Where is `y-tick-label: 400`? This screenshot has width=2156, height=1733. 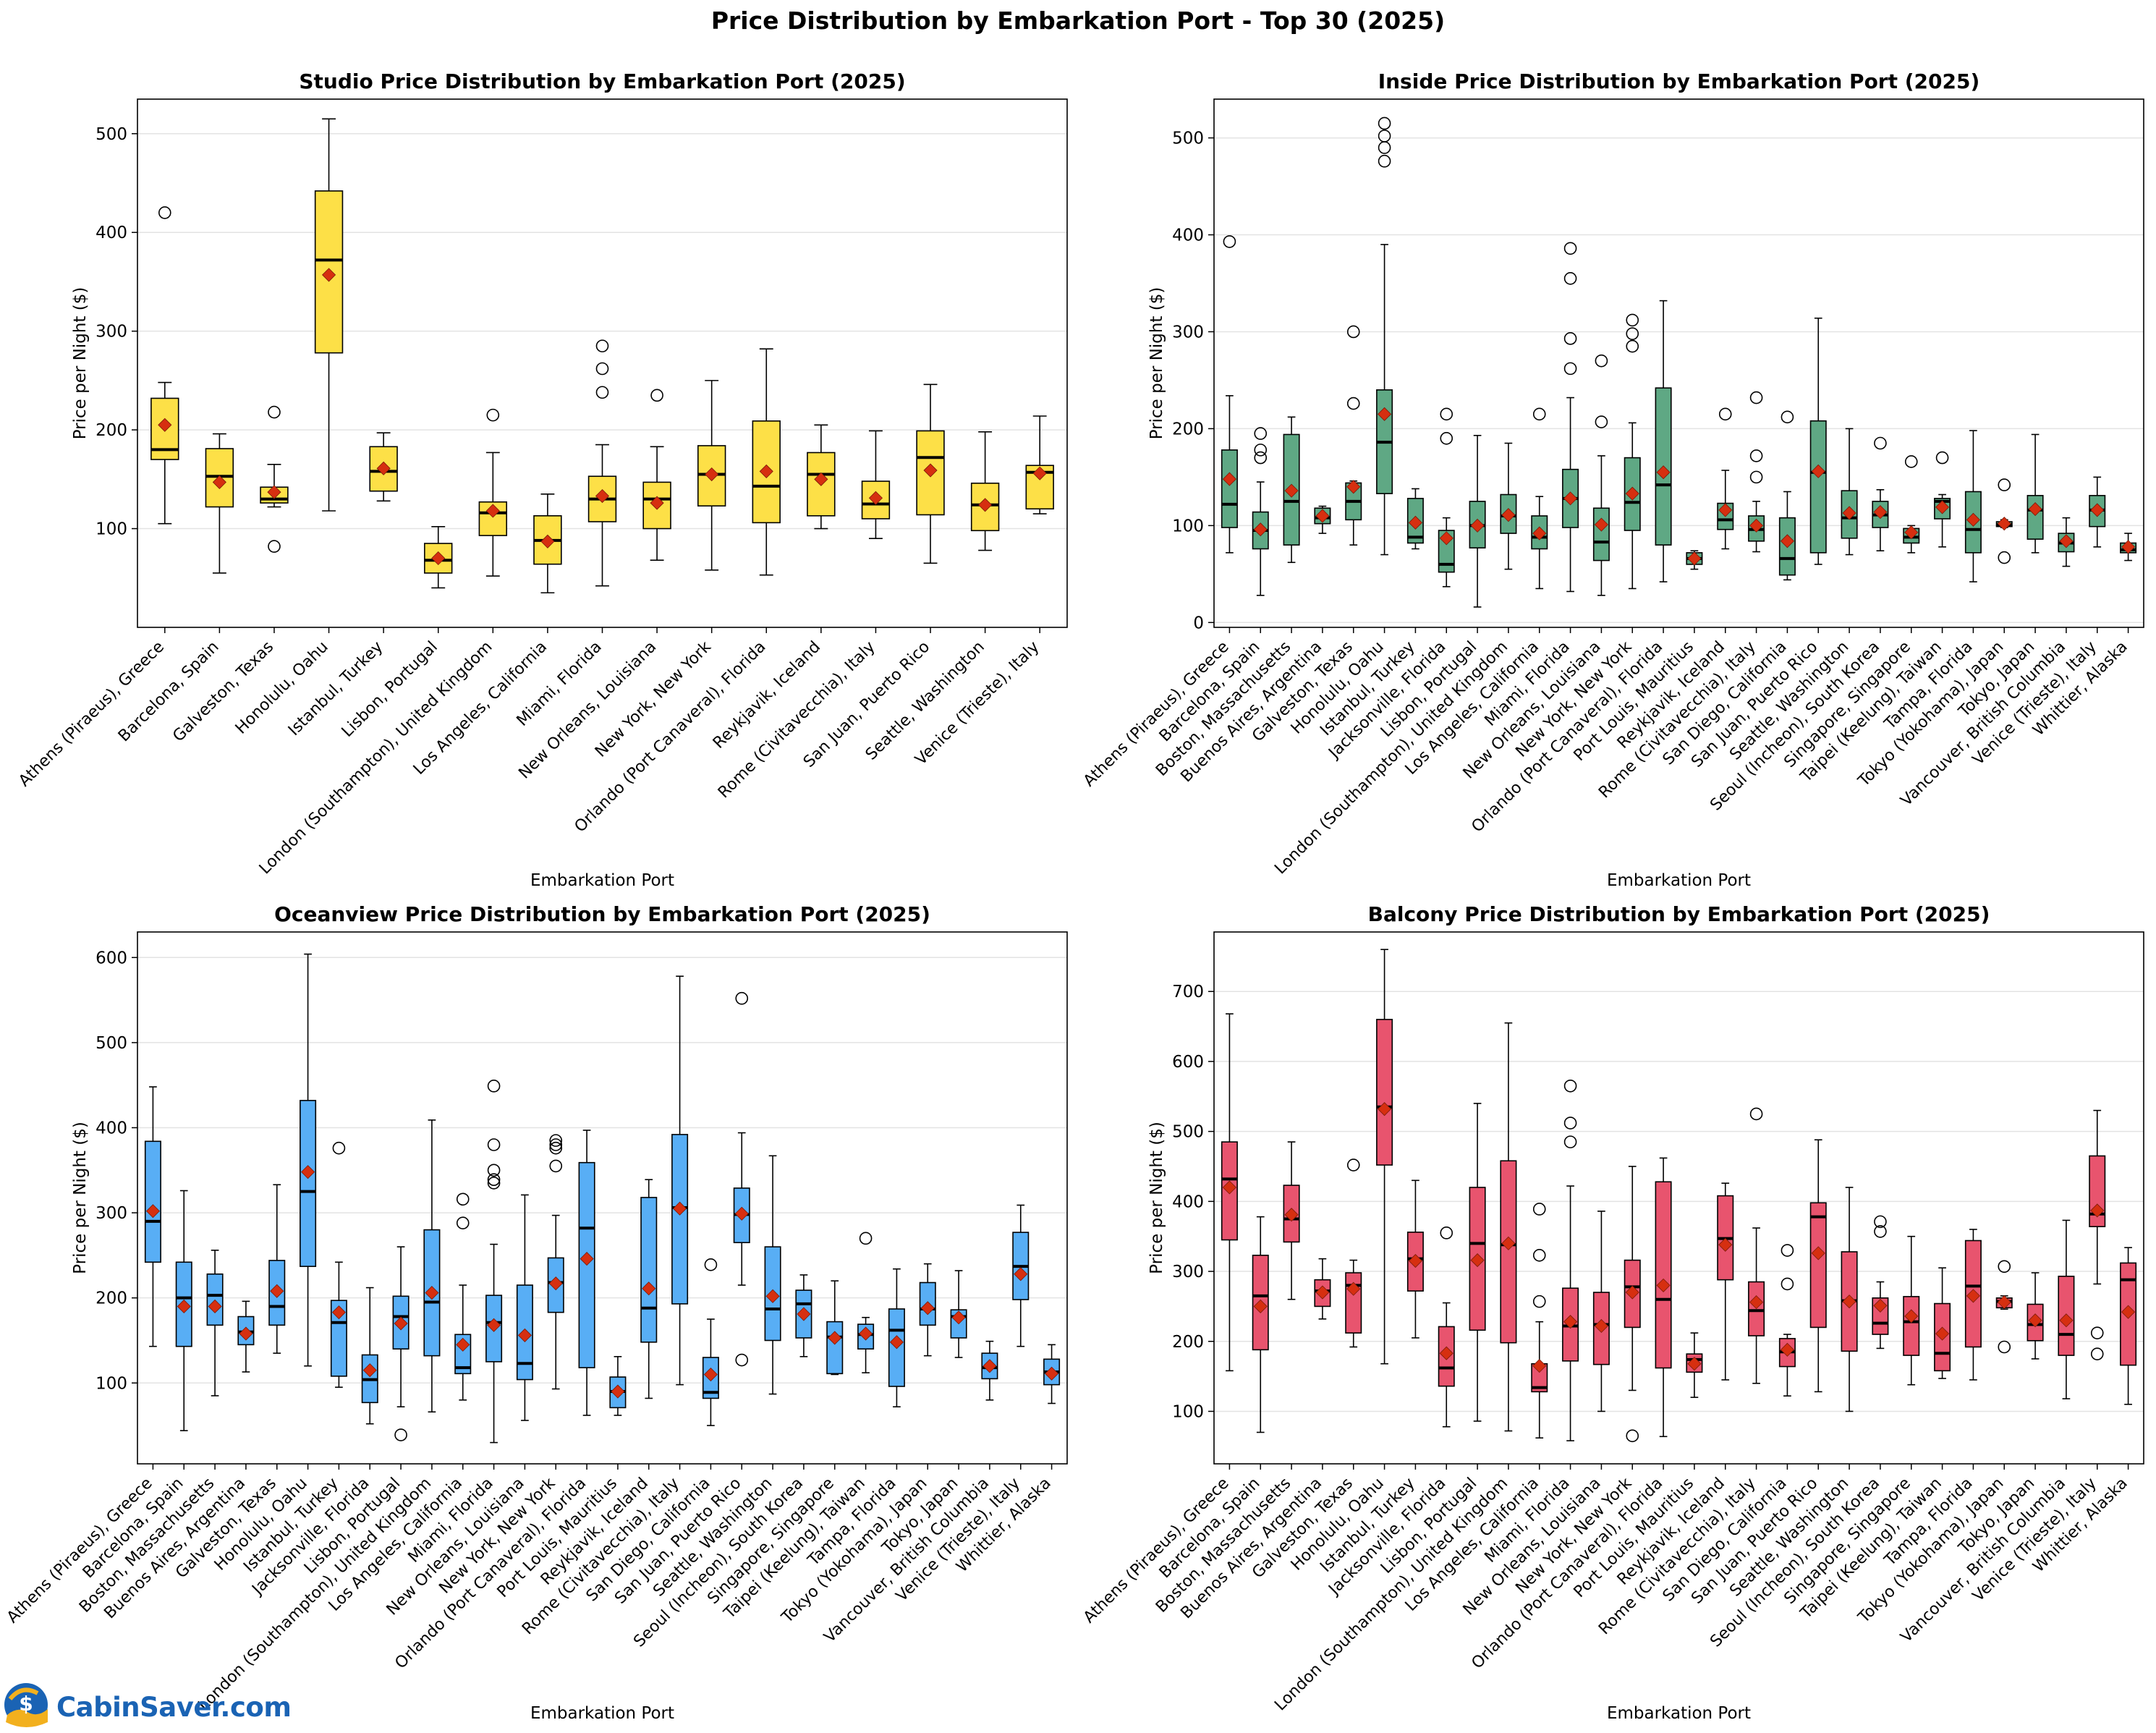 y-tick-label: 400 is located at coordinates (1188, 235).